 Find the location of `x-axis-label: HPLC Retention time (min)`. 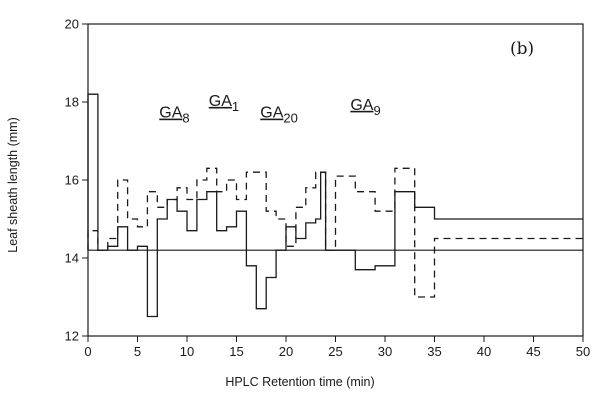

x-axis-label: HPLC Retention time (min) is located at coordinates (299, 382).